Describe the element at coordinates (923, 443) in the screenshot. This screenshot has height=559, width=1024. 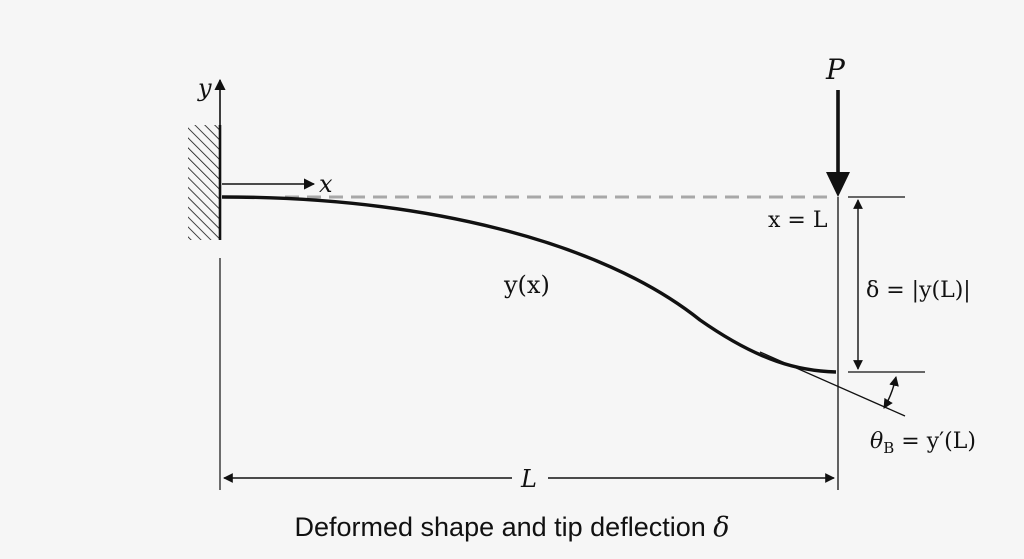
I see `slope-label: θB = y′(L)` at that location.